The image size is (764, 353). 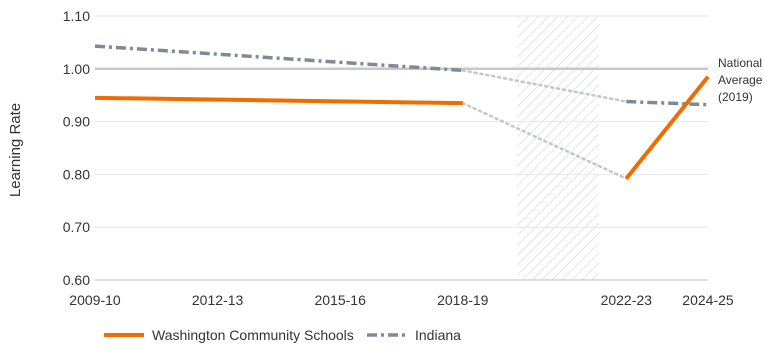 What do you see at coordinates (76, 227) in the screenshot?
I see `y-tick-label: 0.70` at bounding box center [76, 227].